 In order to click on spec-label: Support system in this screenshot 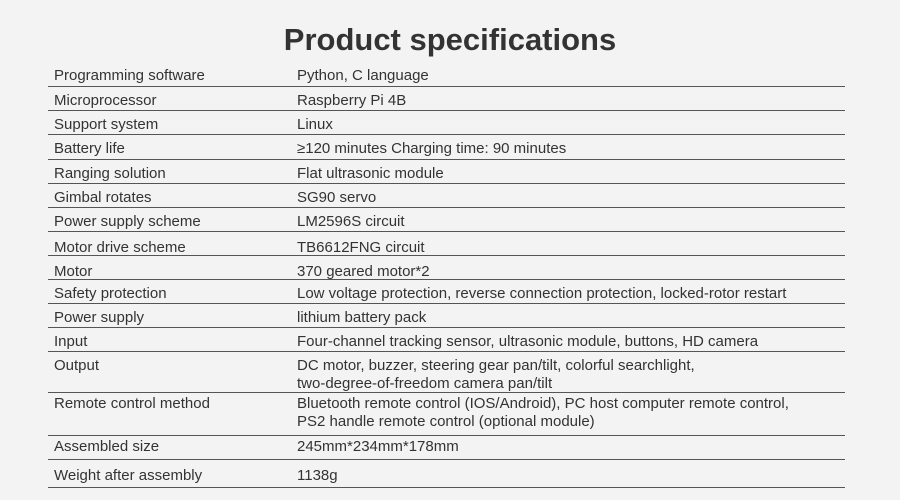, I will do `click(106, 124)`.